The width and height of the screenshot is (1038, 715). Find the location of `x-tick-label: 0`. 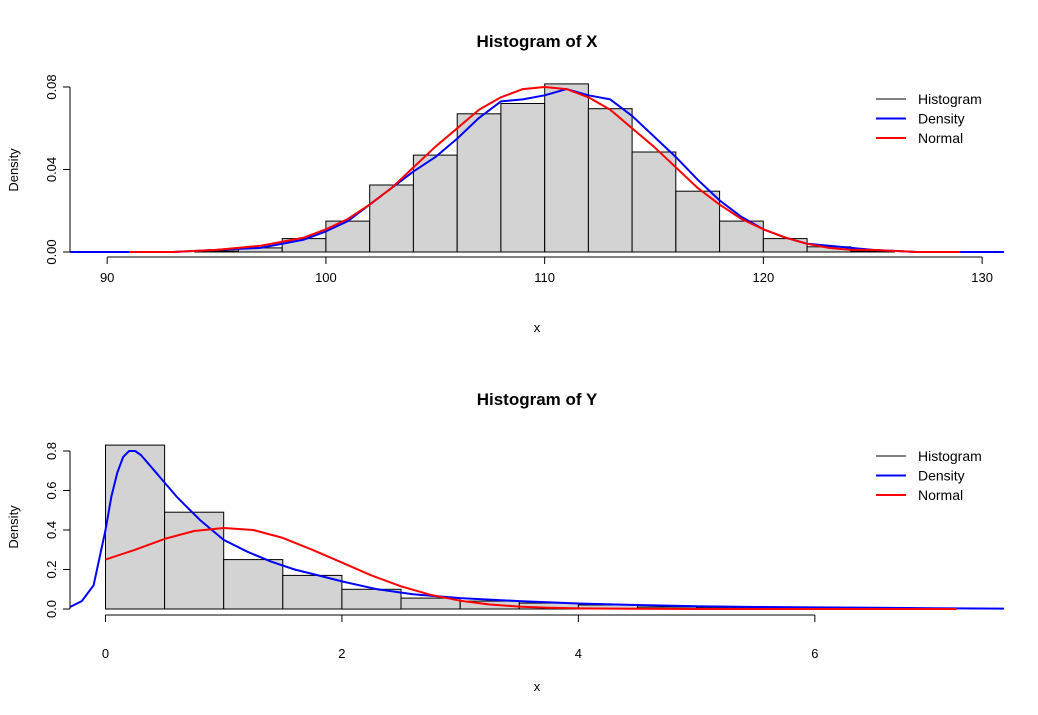

x-tick-label: 0 is located at coordinates (105, 653).